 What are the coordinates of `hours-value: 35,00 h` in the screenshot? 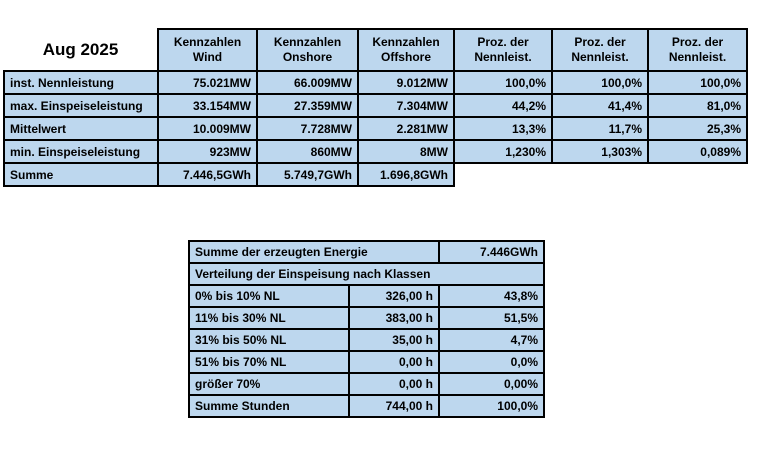 It's located at (394, 340).